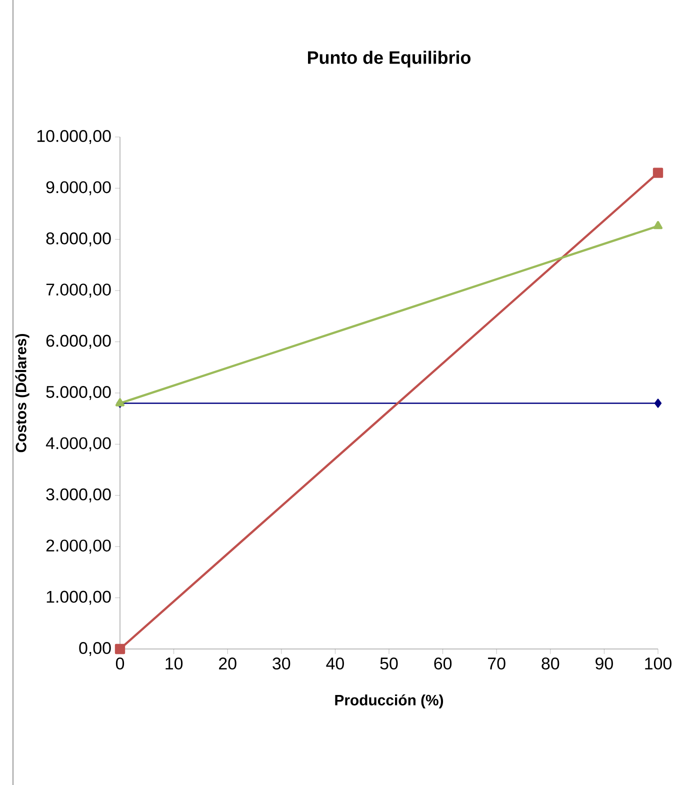 Image resolution: width=682 pixels, height=785 pixels. Describe the element at coordinates (281, 664) in the screenshot. I see `x-tick-label: 30` at that location.